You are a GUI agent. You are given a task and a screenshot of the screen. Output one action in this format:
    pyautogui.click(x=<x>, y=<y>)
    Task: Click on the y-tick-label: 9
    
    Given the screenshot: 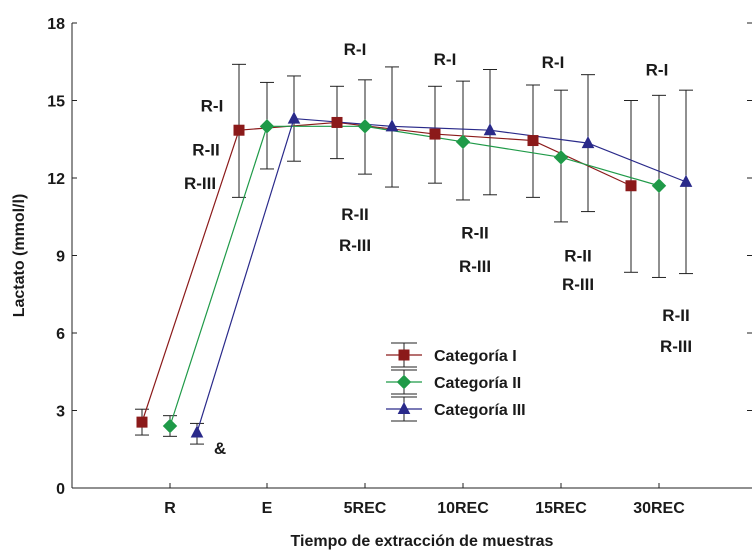 What is the action you would take?
    pyautogui.click(x=60, y=257)
    